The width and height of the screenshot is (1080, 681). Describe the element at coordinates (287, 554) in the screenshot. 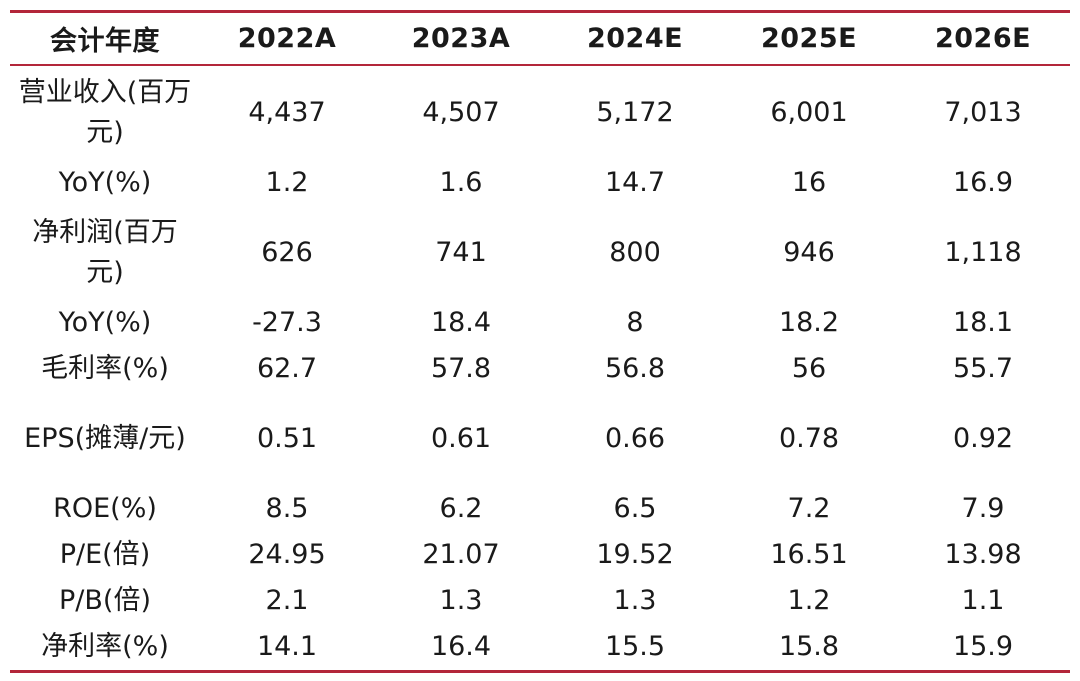

I see `table-cell: 24.95` at that location.